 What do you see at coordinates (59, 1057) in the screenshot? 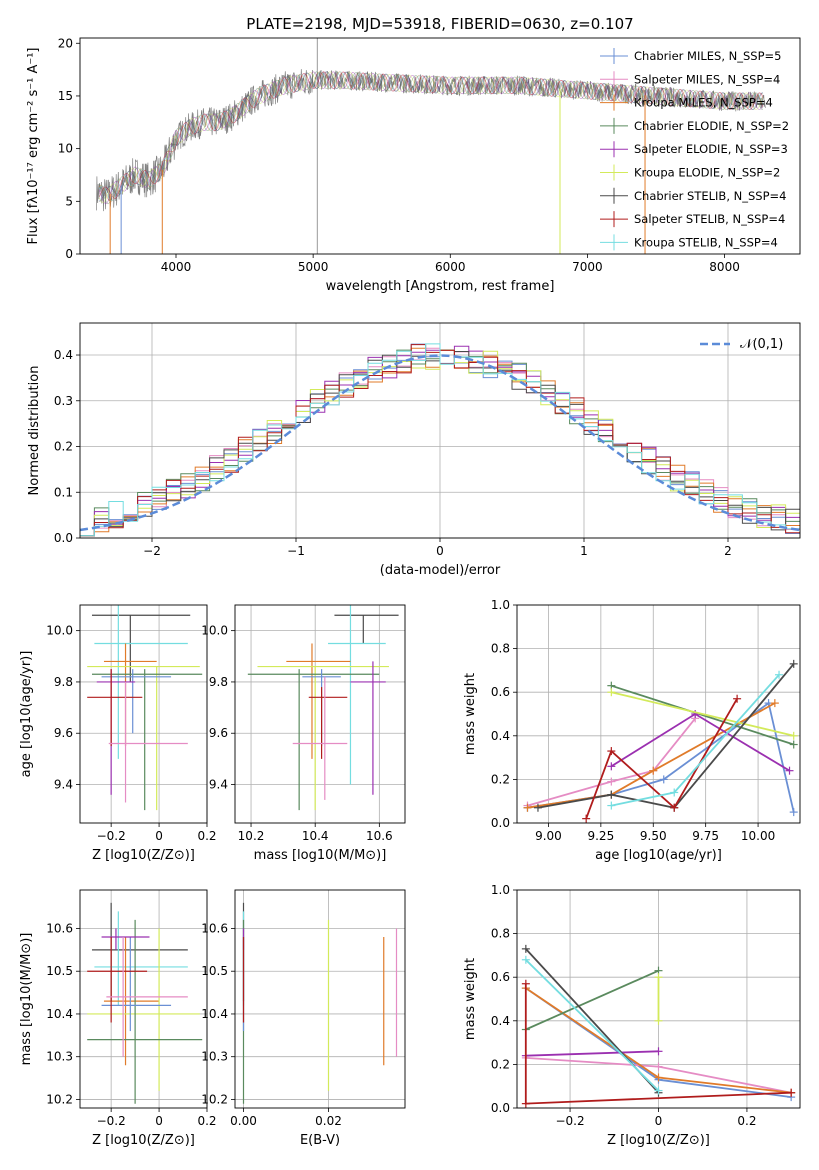
I see `y-tick-label: 10.3` at bounding box center [59, 1057].